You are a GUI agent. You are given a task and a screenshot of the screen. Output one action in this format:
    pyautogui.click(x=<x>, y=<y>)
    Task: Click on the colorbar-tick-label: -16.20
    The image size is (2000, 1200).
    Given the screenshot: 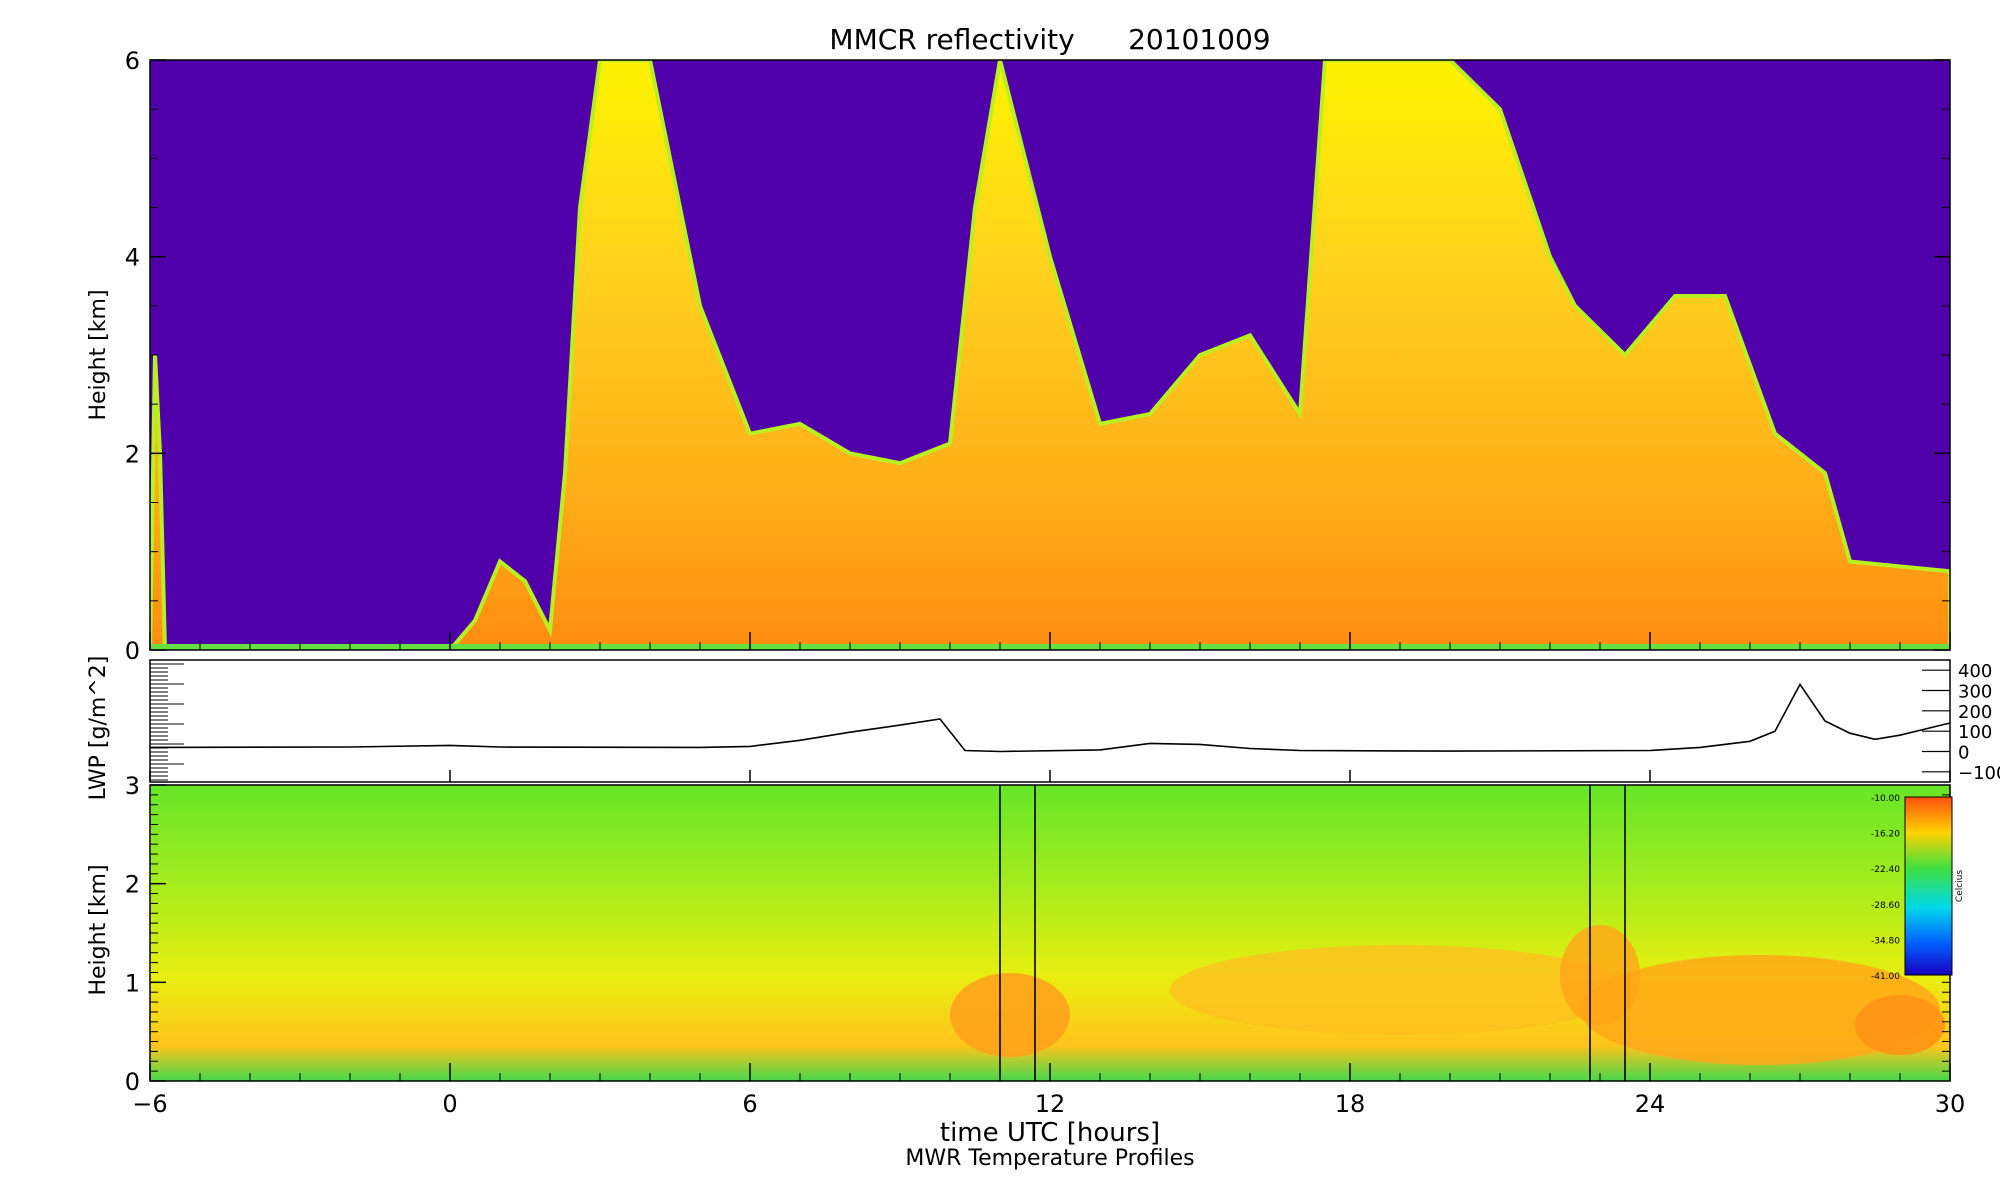 What is the action you would take?
    pyautogui.click(x=1885, y=835)
    